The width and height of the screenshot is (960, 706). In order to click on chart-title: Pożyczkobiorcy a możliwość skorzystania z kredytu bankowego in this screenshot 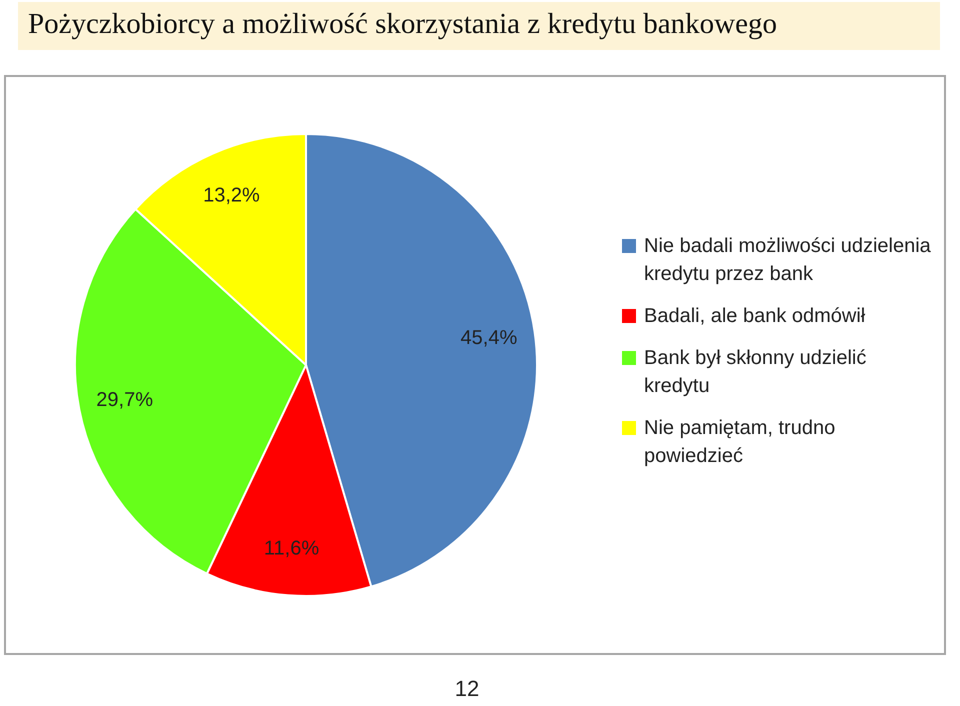, I will do `click(479, 26)`.